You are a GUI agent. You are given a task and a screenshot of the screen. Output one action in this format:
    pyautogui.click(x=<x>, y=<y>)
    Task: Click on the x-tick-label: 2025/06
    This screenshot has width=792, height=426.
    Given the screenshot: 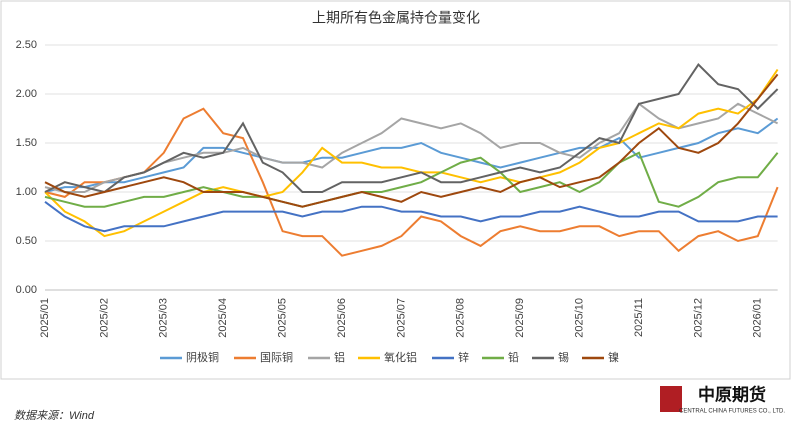 What is the action you would take?
    pyautogui.click(x=342, y=318)
    